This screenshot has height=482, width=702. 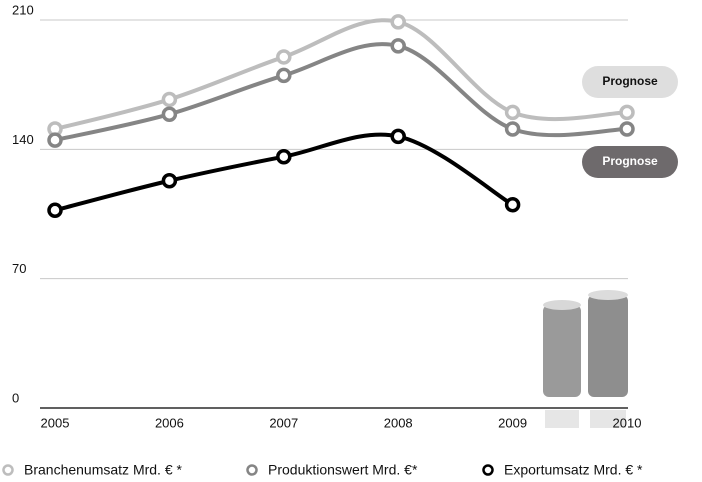 I want to click on x-tick-label: 2005, so click(x=55, y=422).